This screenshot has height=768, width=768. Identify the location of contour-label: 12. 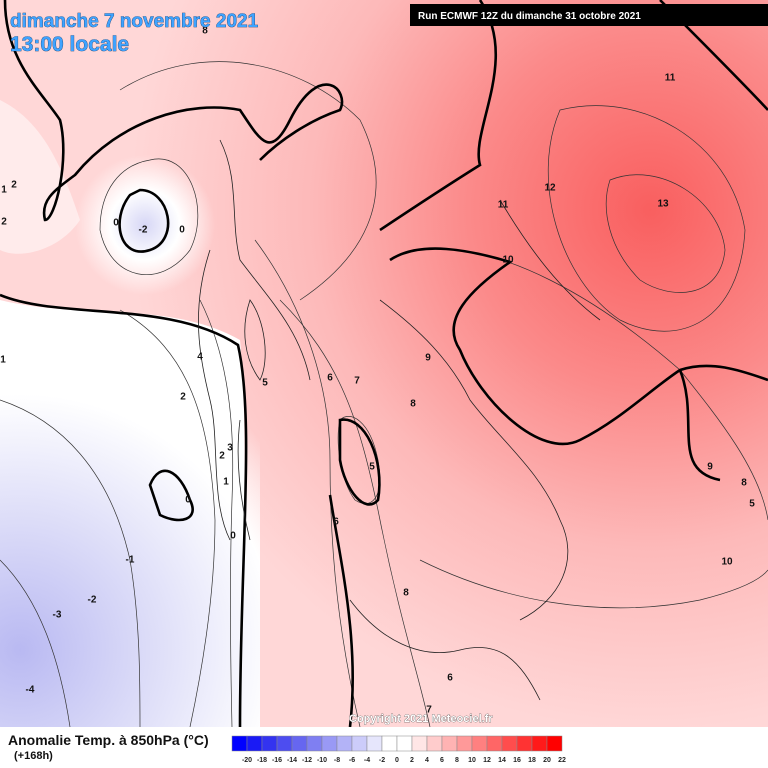
(550, 188).